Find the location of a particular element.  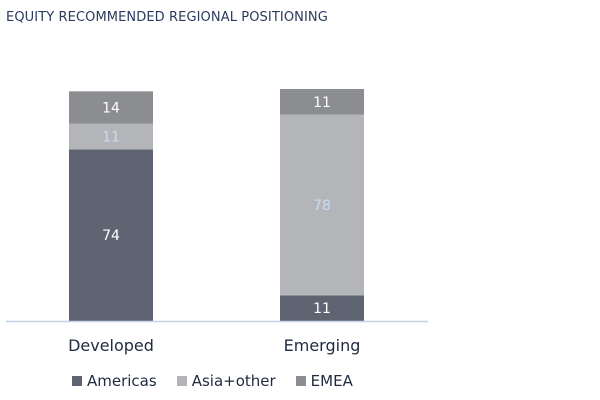

chart-title: EQUITY RECOMMENDED REGIONAL POSITIONING is located at coordinates (167, 17).